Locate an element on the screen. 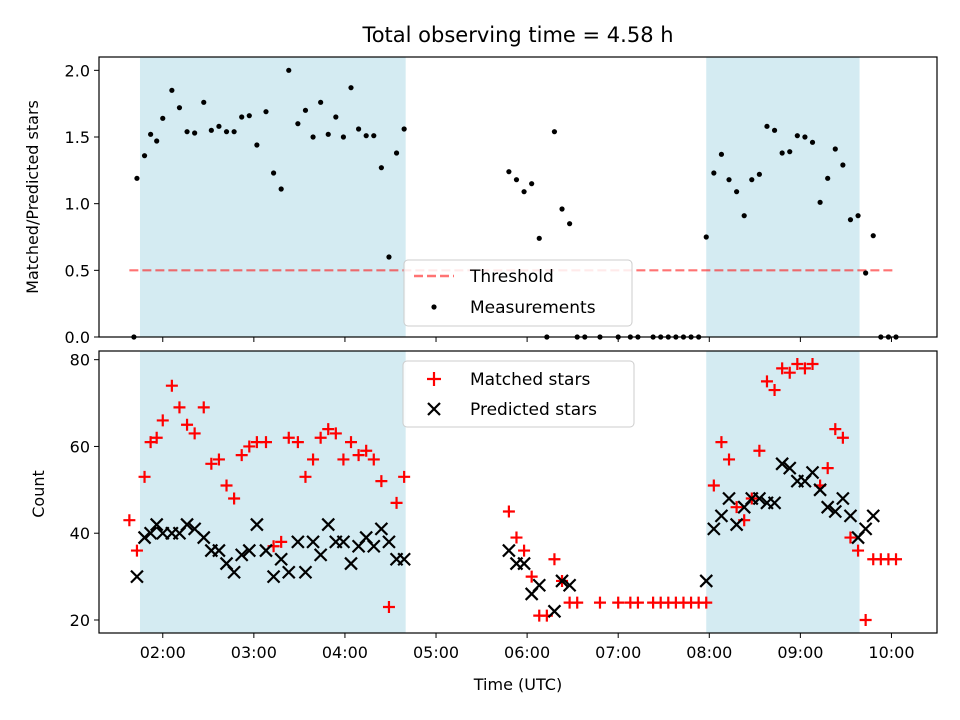 The image size is (960, 720). count-y-axis-label: Count is located at coordinates (38, 494).